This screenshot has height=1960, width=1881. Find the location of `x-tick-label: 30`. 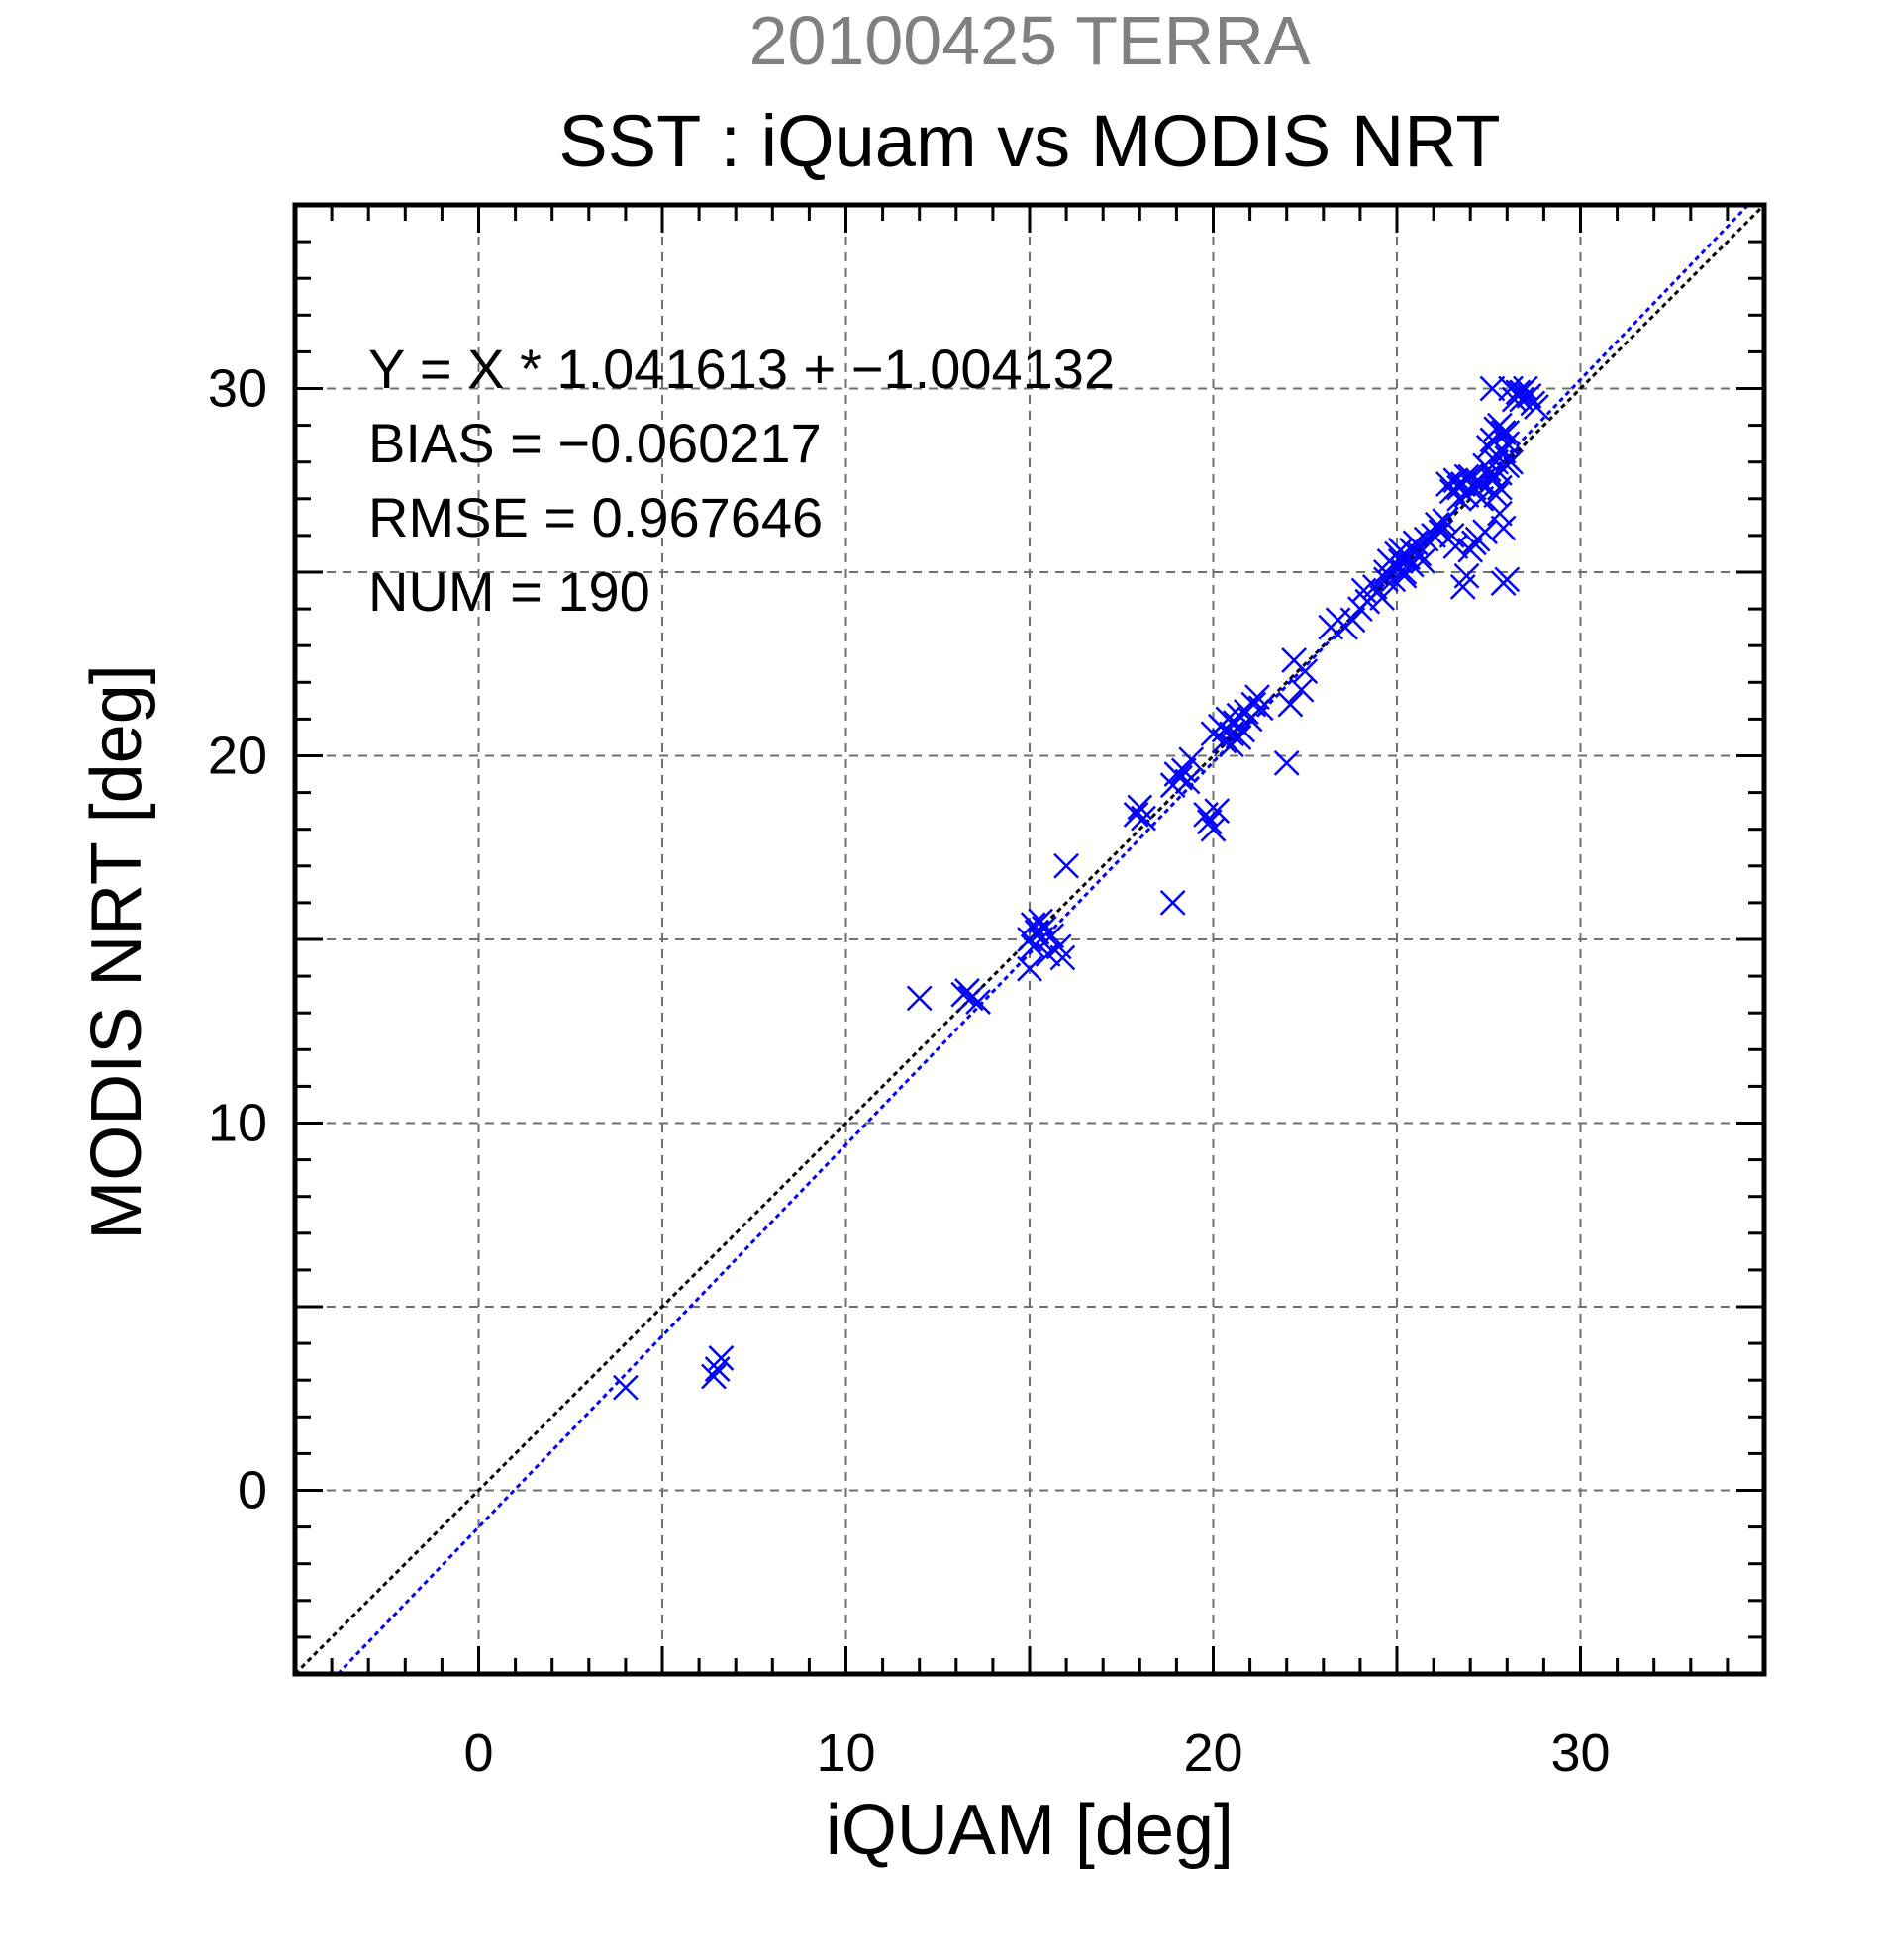

x-tick-label: 30 is located at coordinates (1580, 1753).